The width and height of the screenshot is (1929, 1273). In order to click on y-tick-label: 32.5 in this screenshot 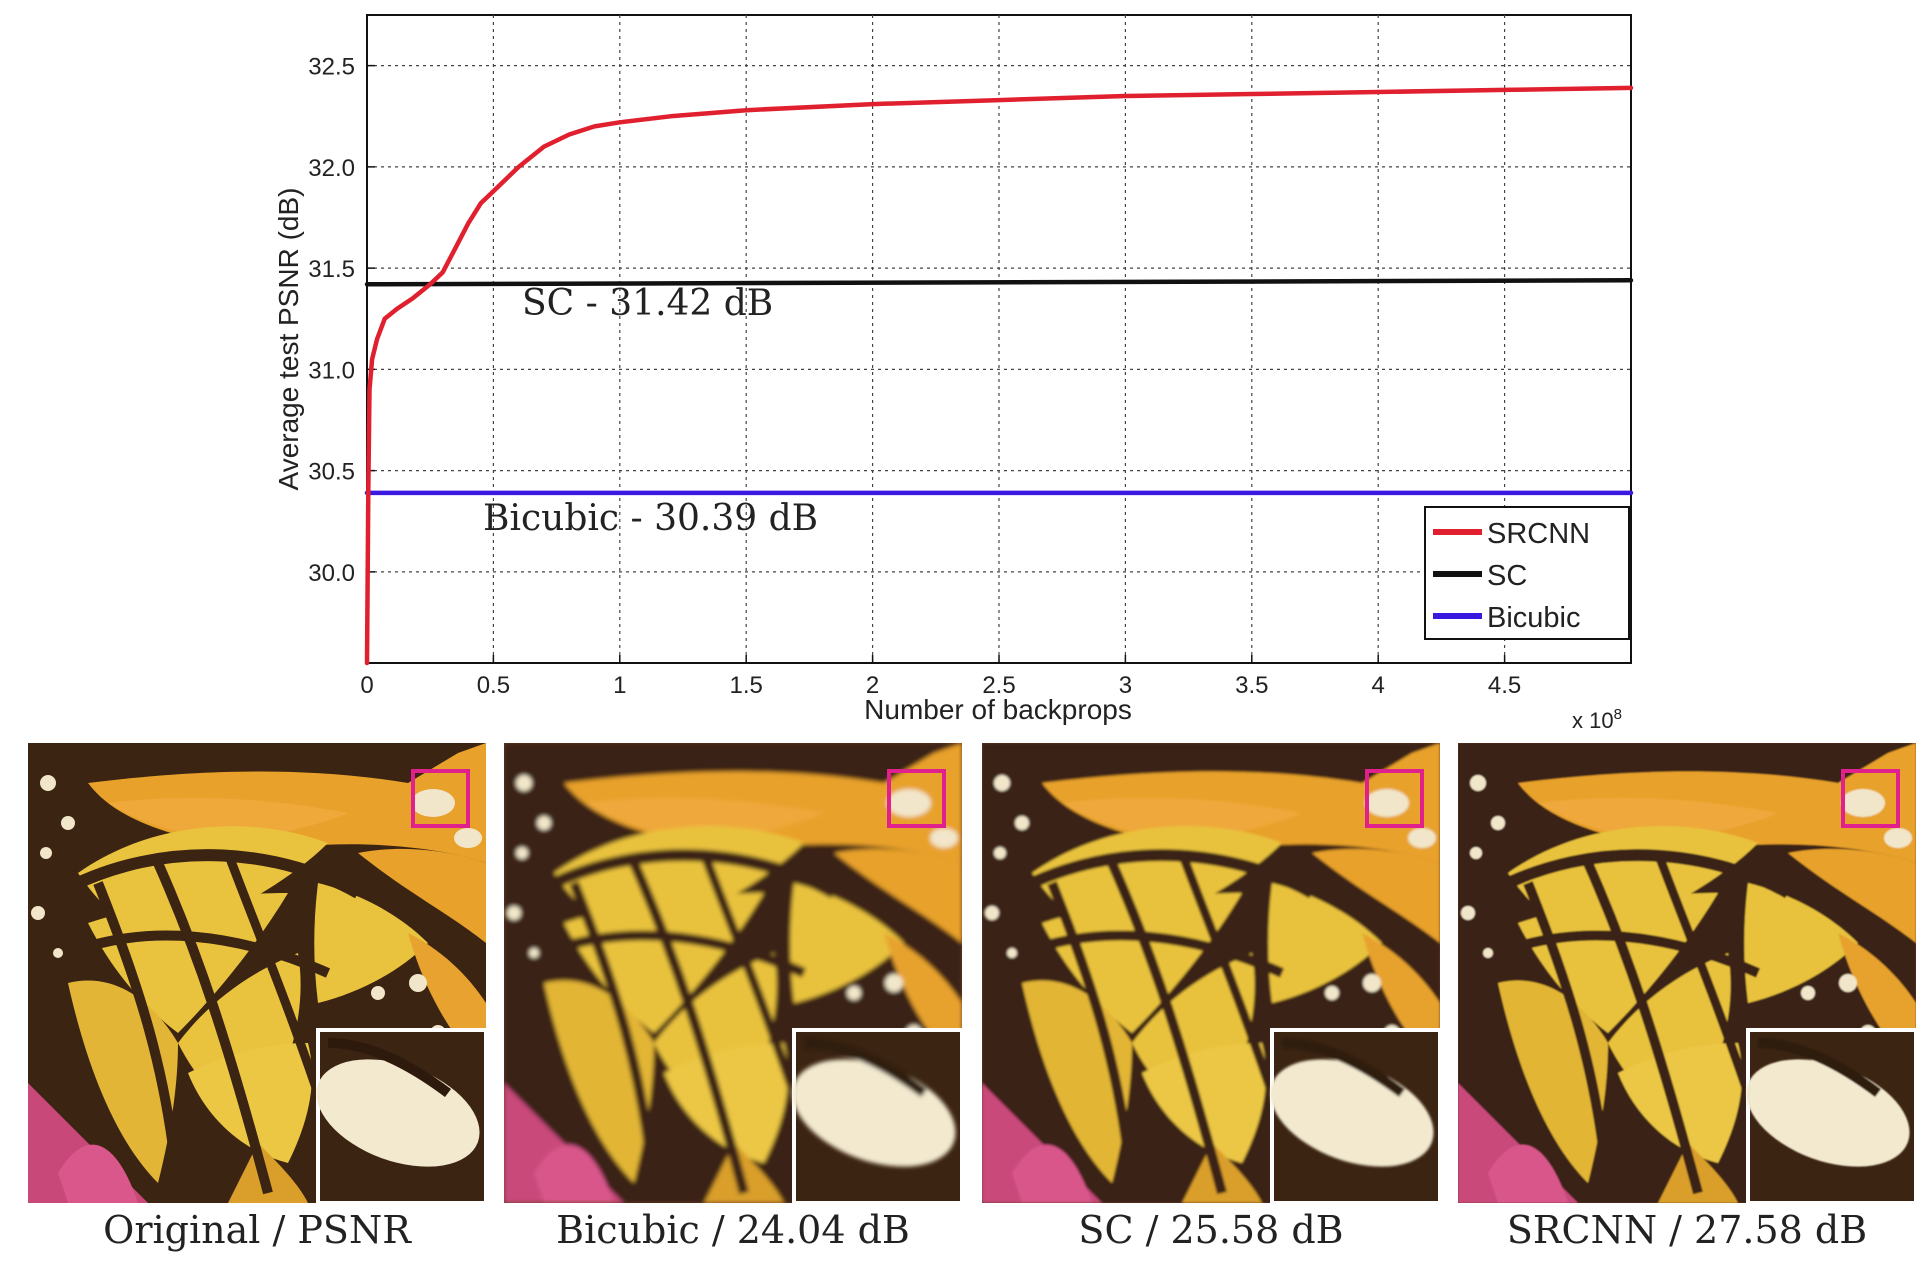, I will do `click(331, 67)`.